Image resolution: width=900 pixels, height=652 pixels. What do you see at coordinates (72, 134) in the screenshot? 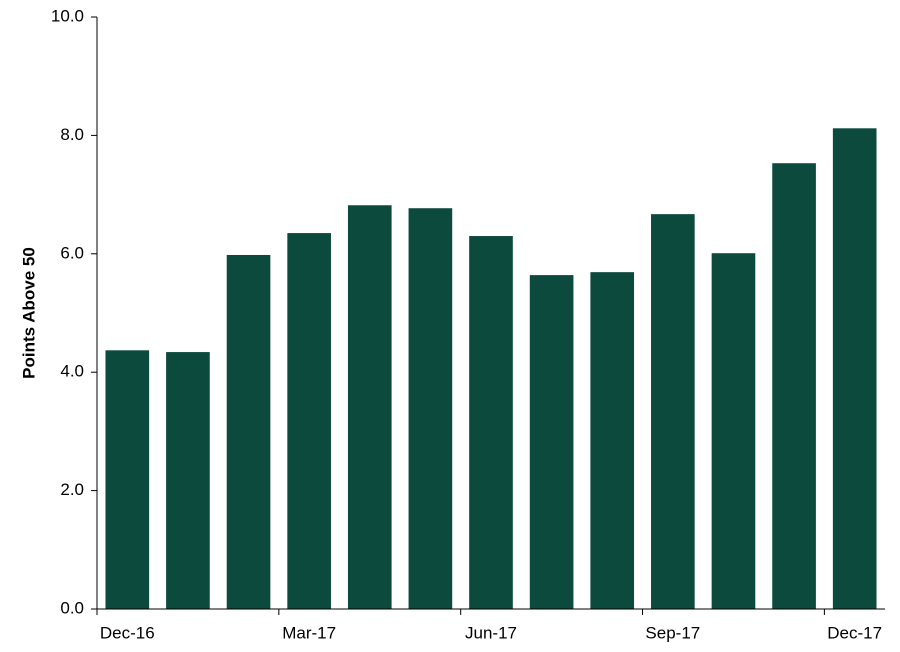
I see `y-tick-label: 8.0` at bounding box center [72, 134].